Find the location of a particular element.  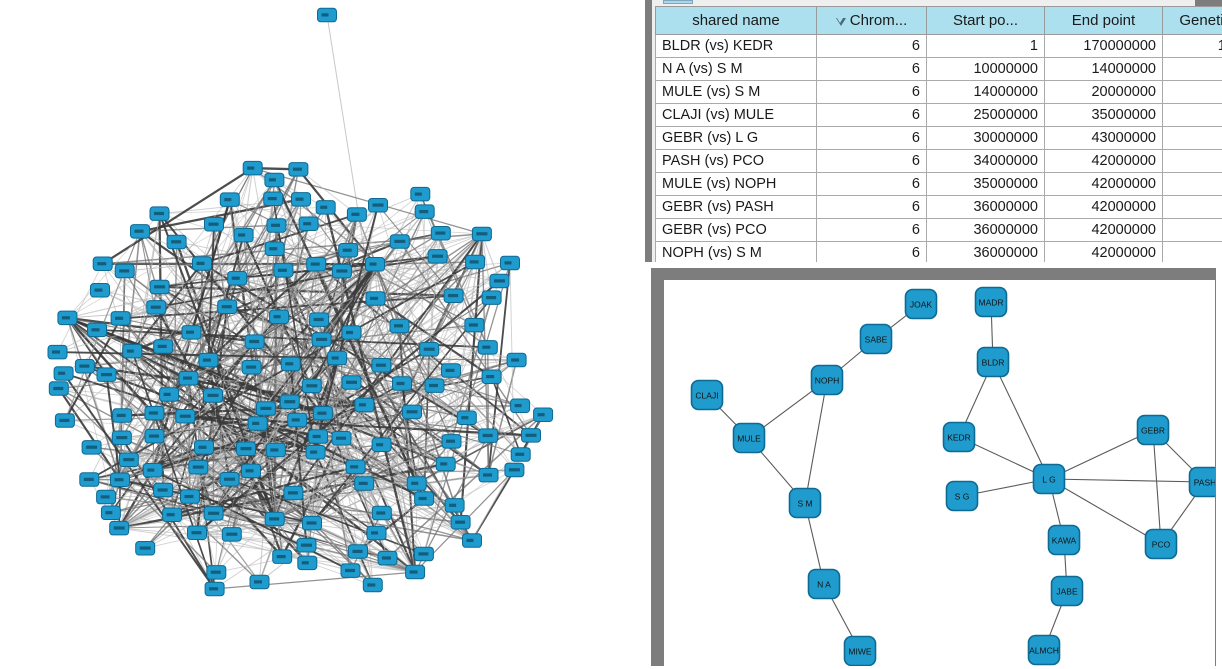

sub-network-node: SABE is located at coordinates (876, 339).